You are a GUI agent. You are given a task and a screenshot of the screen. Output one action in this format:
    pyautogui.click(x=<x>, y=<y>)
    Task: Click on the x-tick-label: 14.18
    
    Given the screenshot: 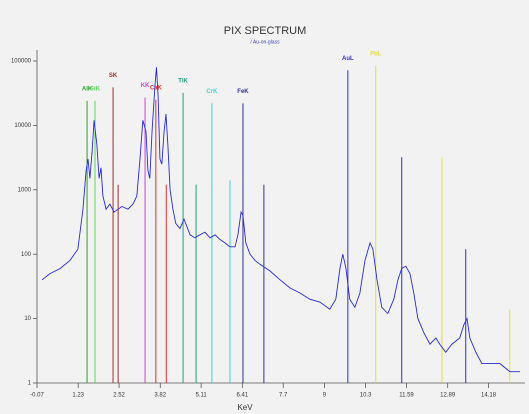 What is the action you would take?
    pyautogui.click(x=489, y=396)
    